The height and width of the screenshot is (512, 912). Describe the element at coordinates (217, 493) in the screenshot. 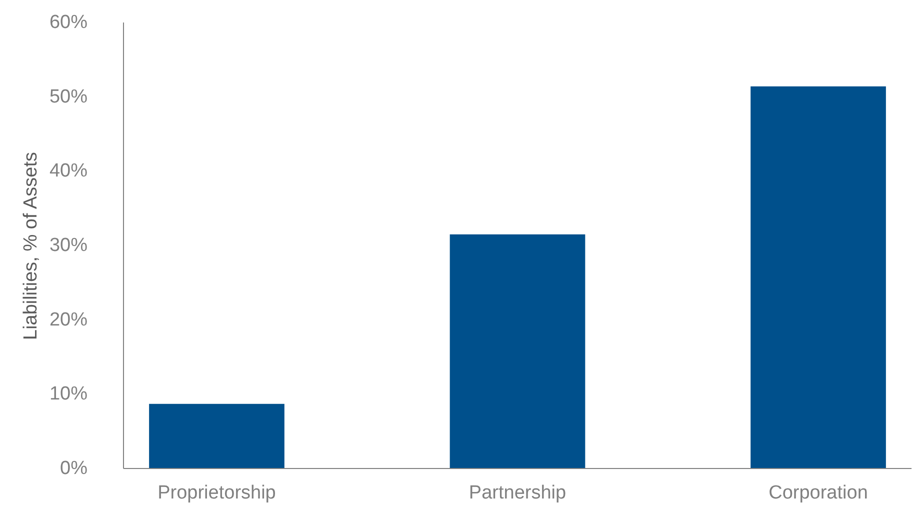

I see `x-tick-label: Proprietorship` at that location.